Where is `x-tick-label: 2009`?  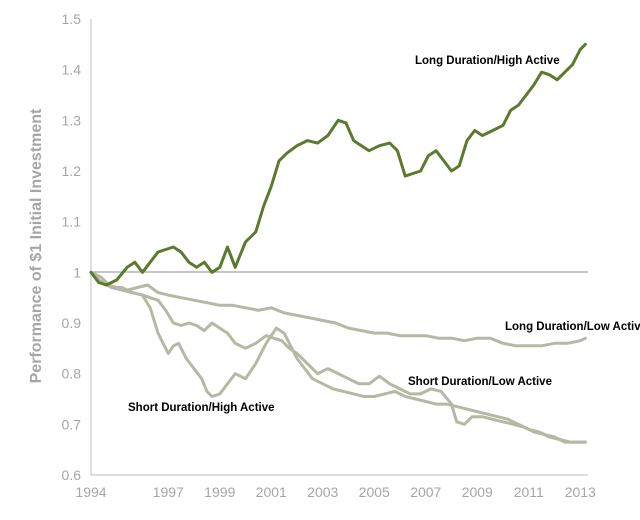
x-tick-label: 2009 is located at coordinates (477, 492).